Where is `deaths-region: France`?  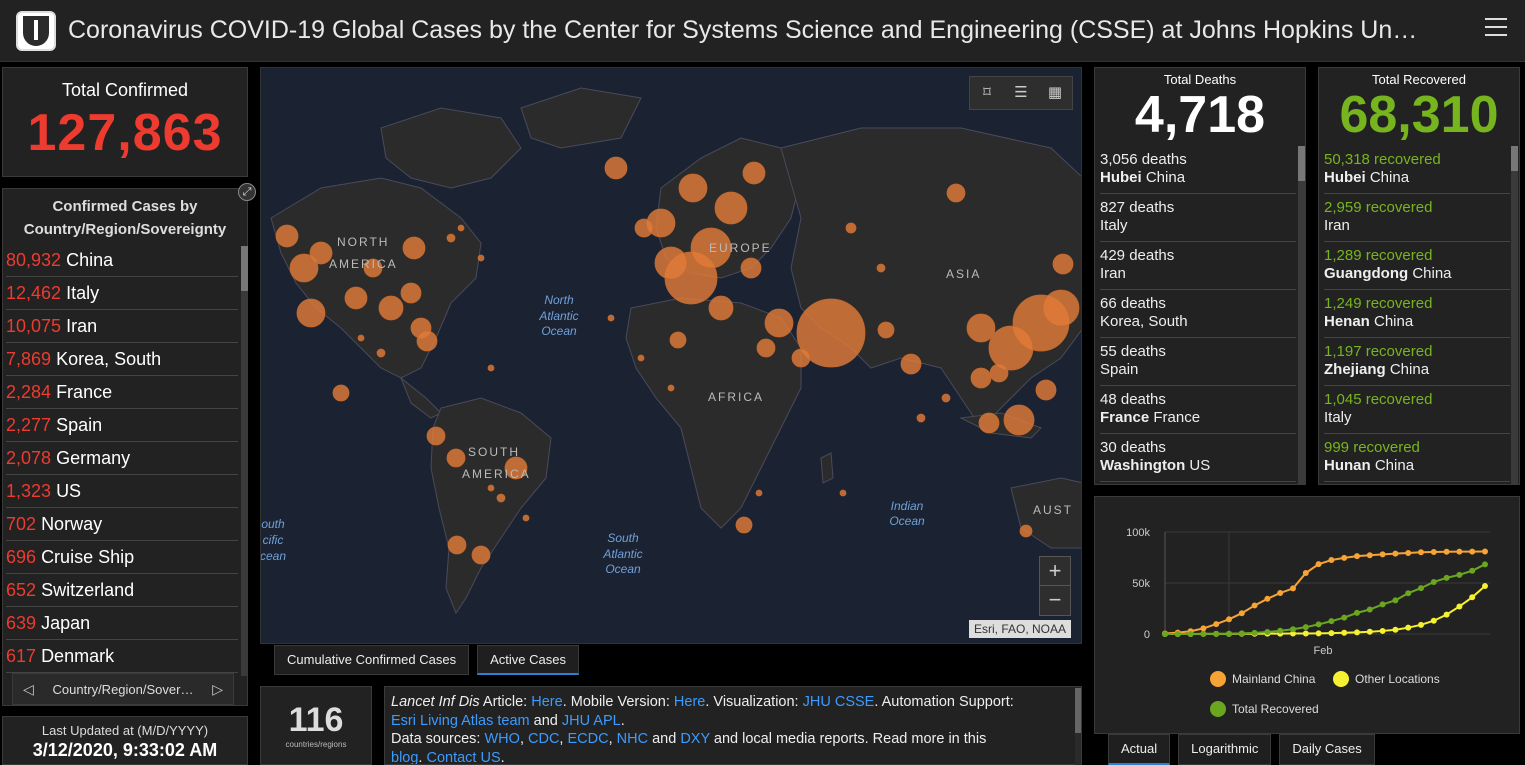 deaths-region: France is located at coordinates (1125, 417).